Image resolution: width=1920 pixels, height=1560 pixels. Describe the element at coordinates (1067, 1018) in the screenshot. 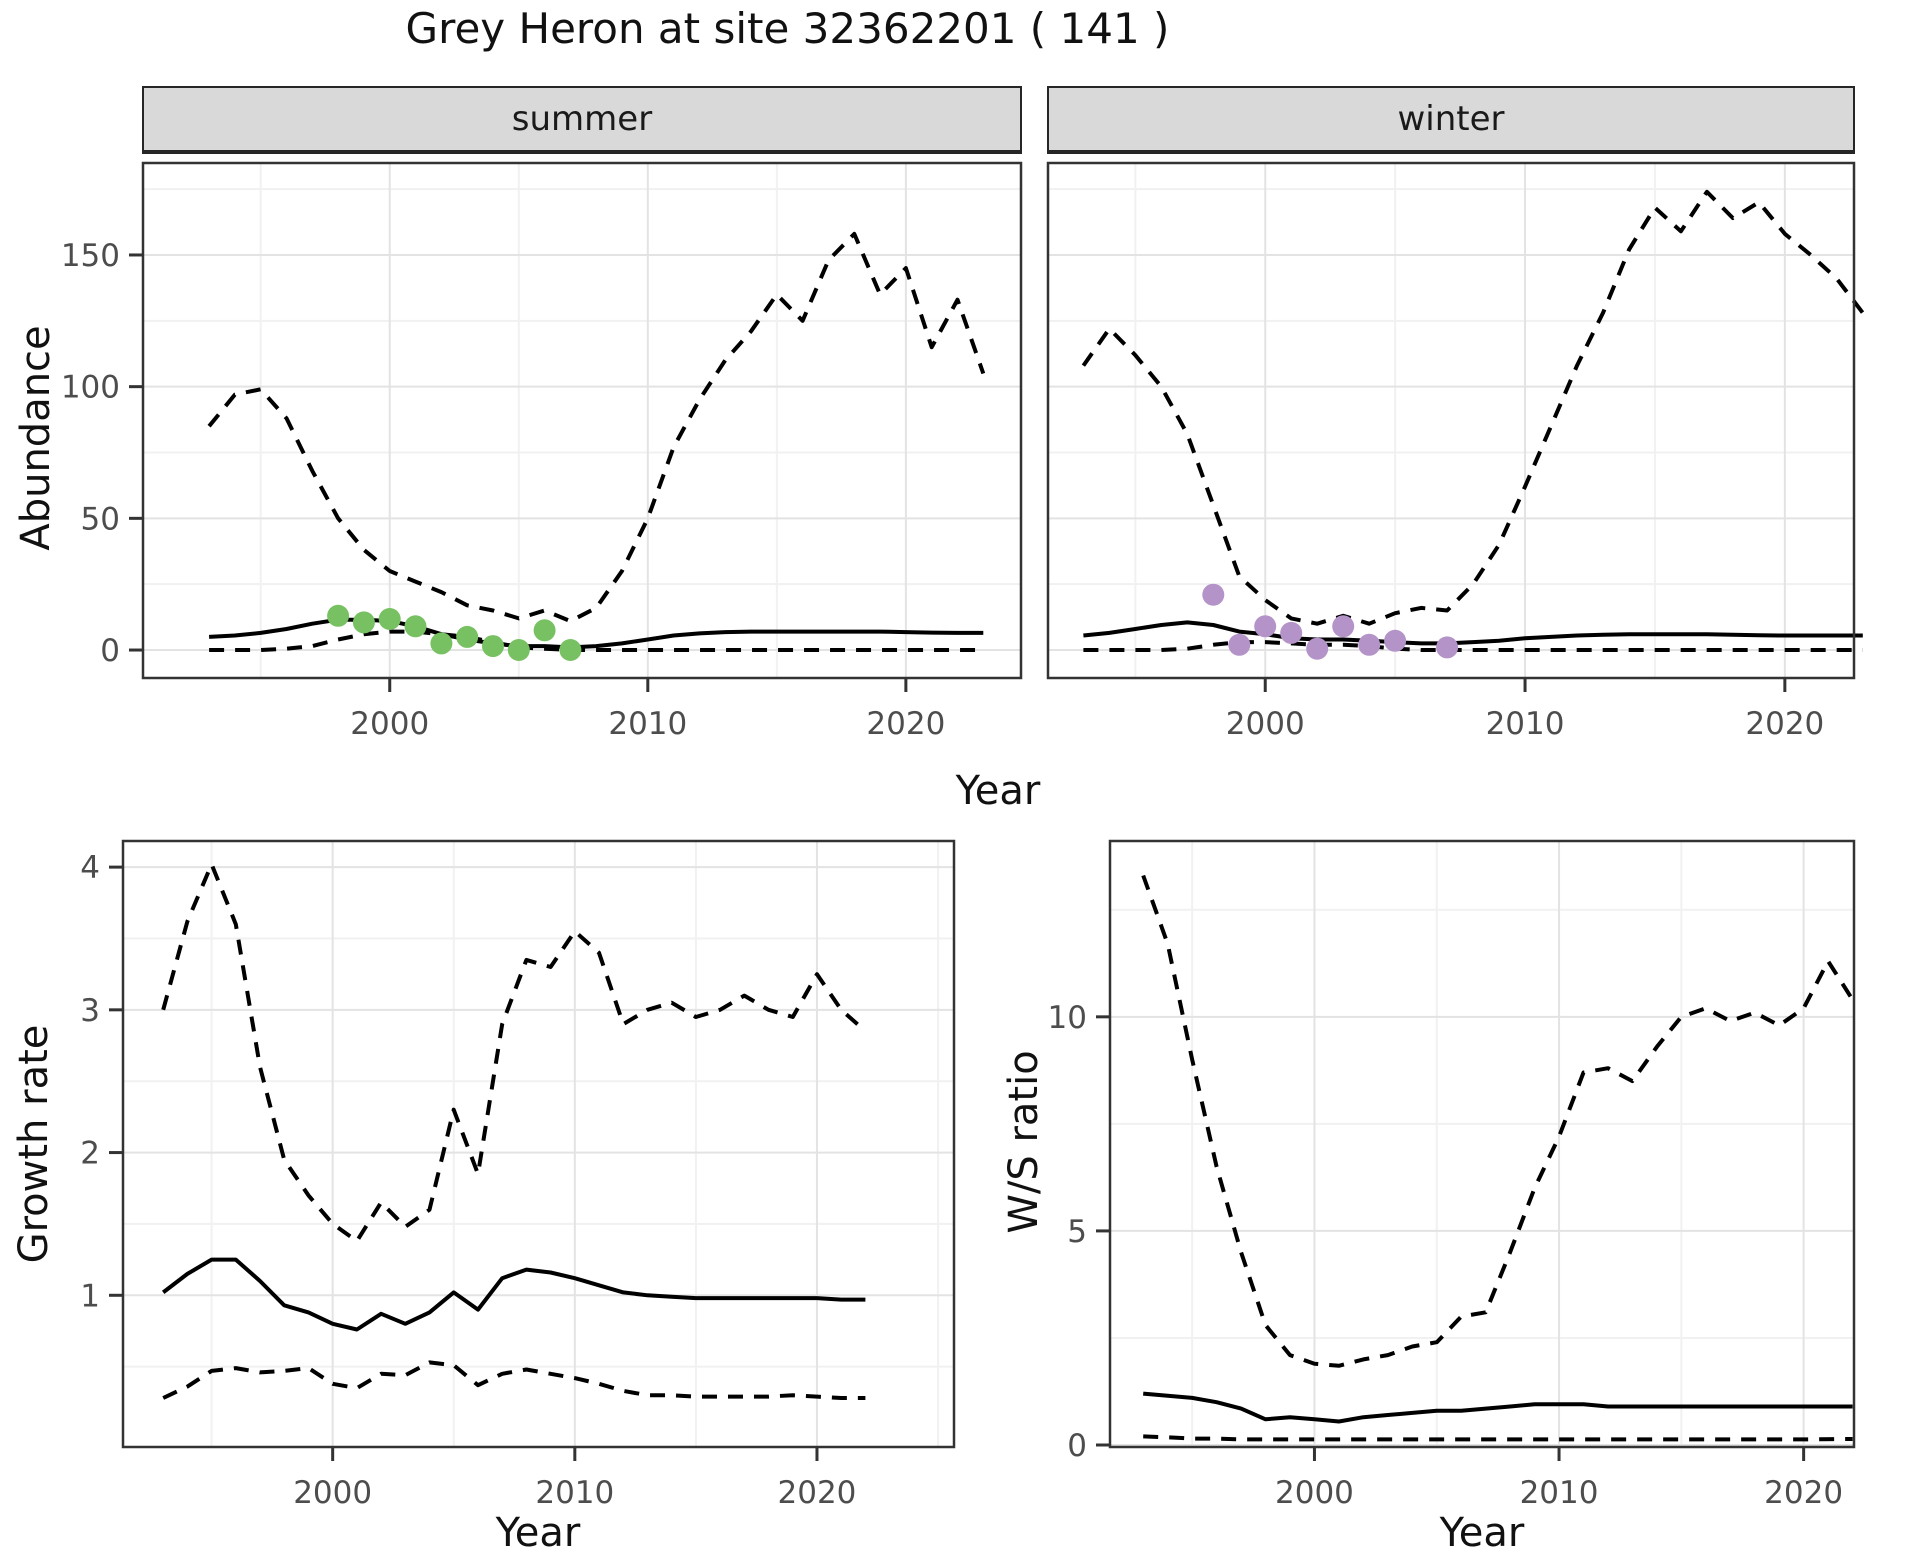

I see `y-axis-tick-label: 10` at that location.